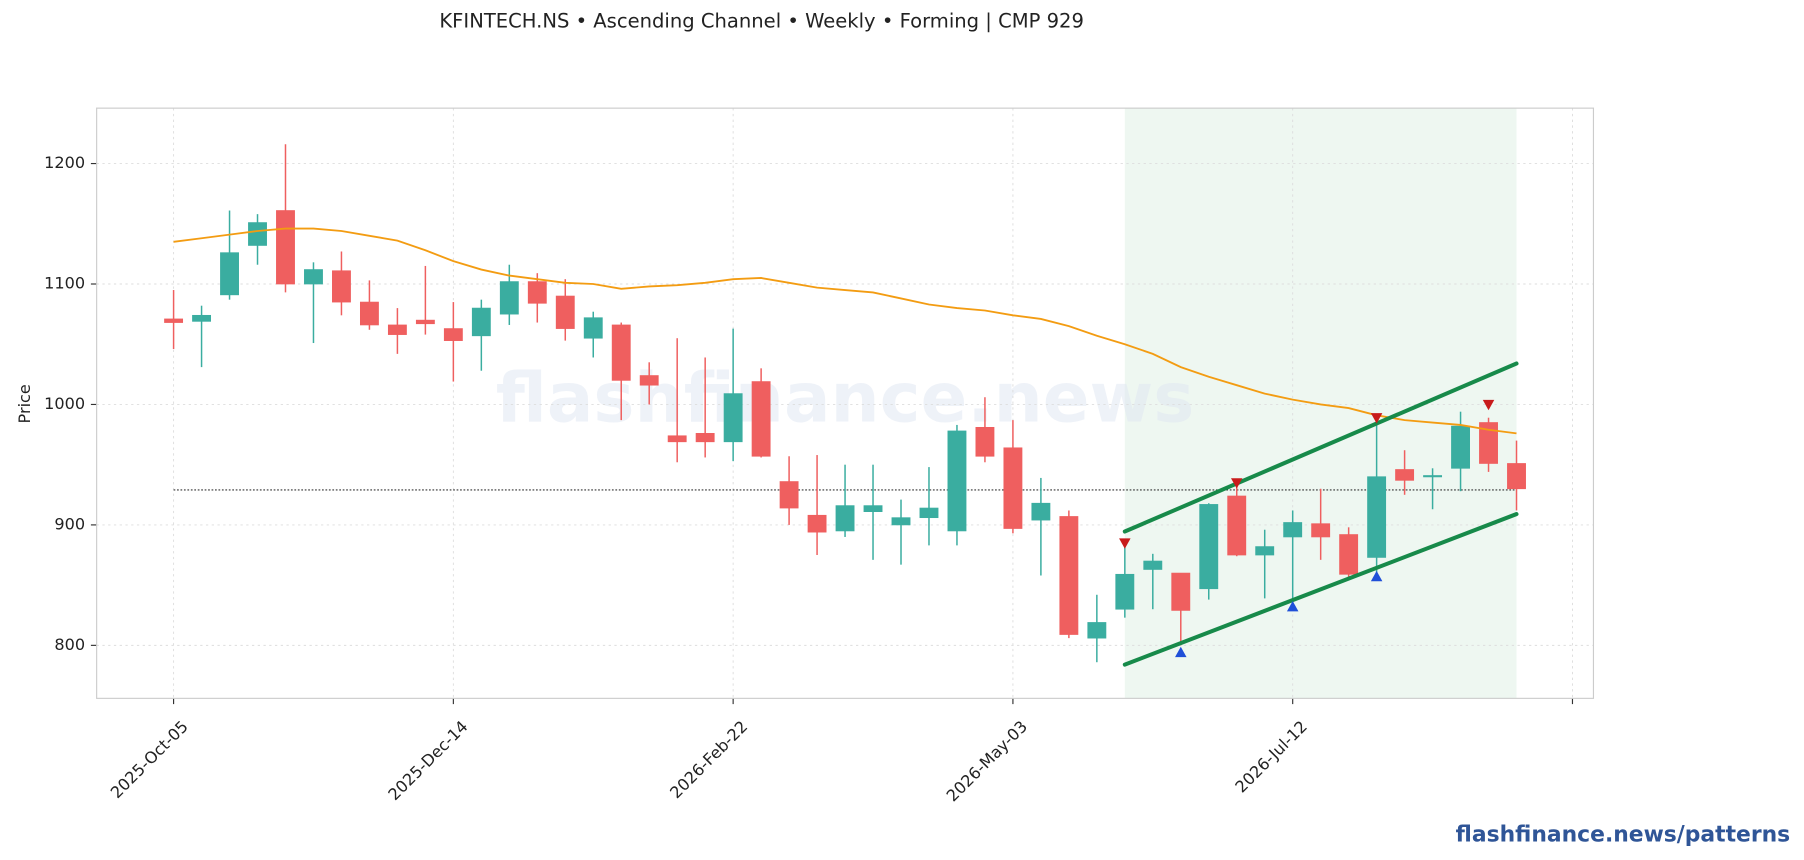 The image size is (1804, 860). Describe the element at coordinates (64, 403) in the screenshot. I see `y-tick-label: 1000` at that location.